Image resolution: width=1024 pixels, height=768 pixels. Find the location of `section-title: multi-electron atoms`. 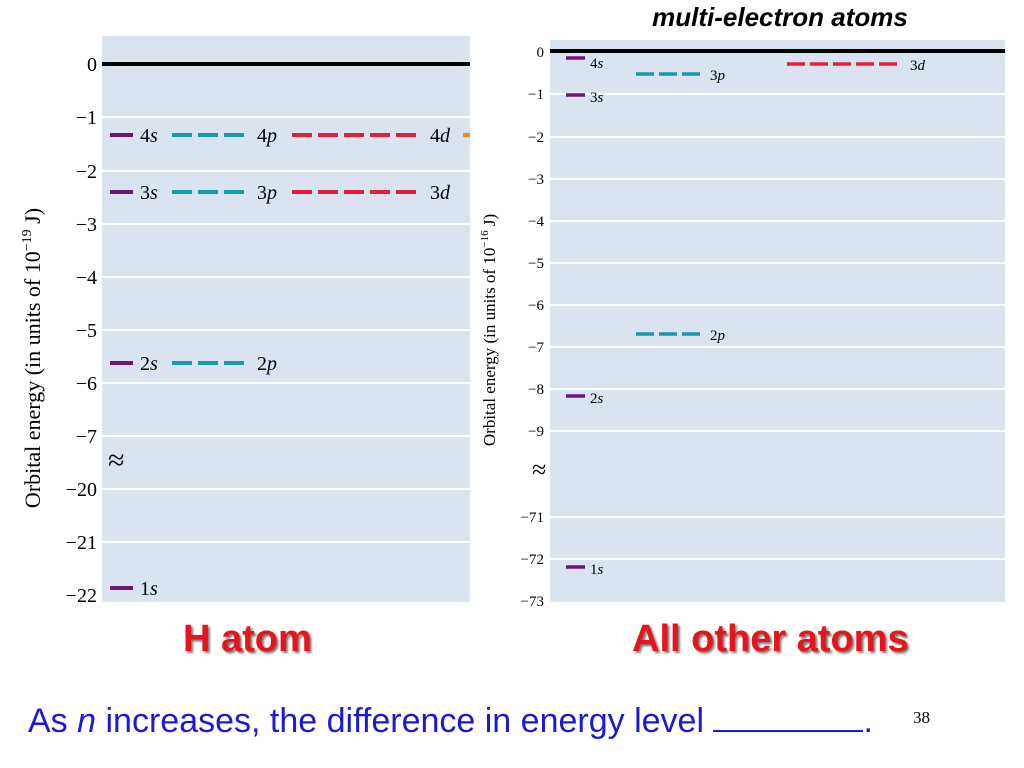

section-title: multi-electron atoms is located at coordinates (780, 17).